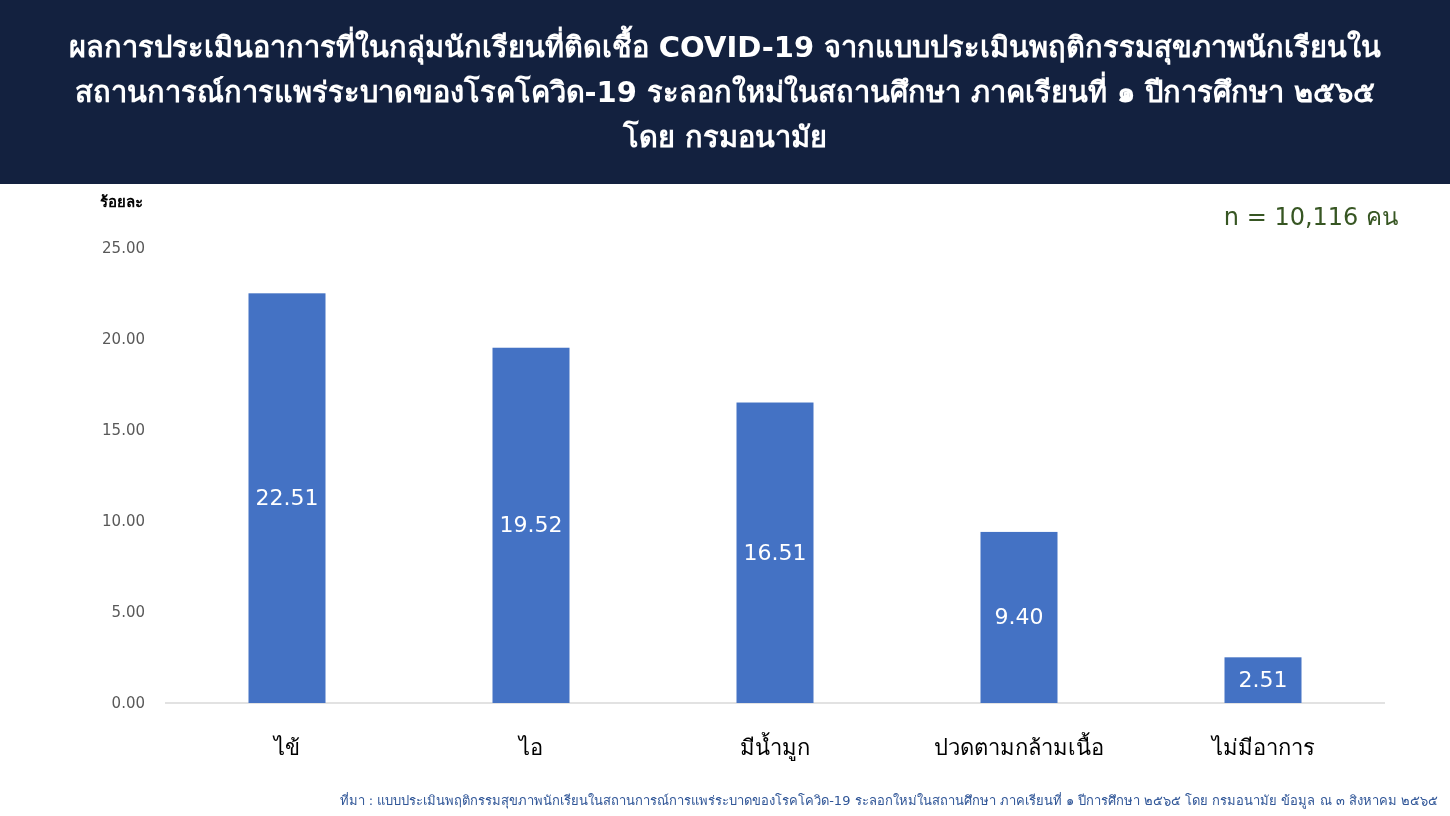 The height and width of the screenshot is (816, 1450). I want to click on y-tick-label: 10.00, so click(123, 520).